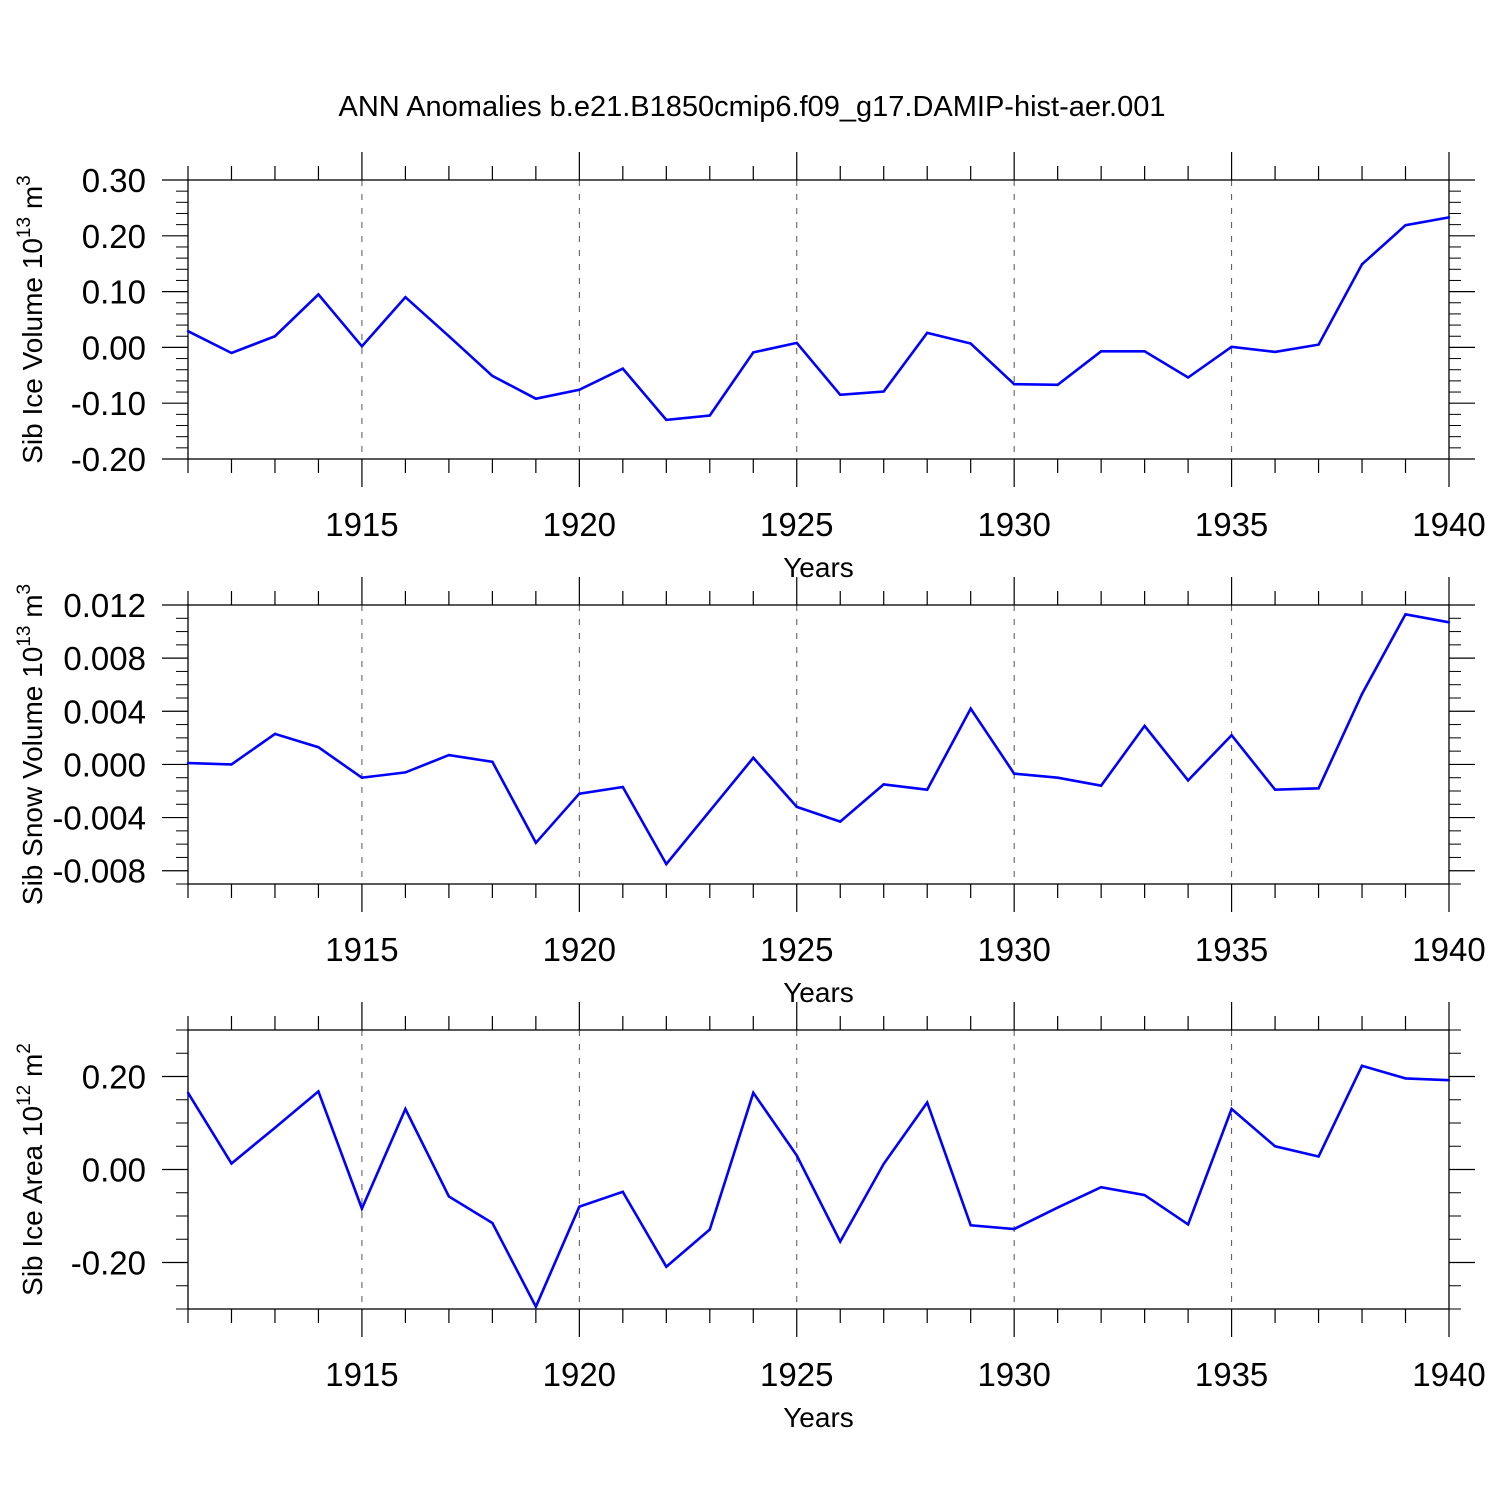  I want to click on y-axis-label-superscript: 13, so click(24, 636).